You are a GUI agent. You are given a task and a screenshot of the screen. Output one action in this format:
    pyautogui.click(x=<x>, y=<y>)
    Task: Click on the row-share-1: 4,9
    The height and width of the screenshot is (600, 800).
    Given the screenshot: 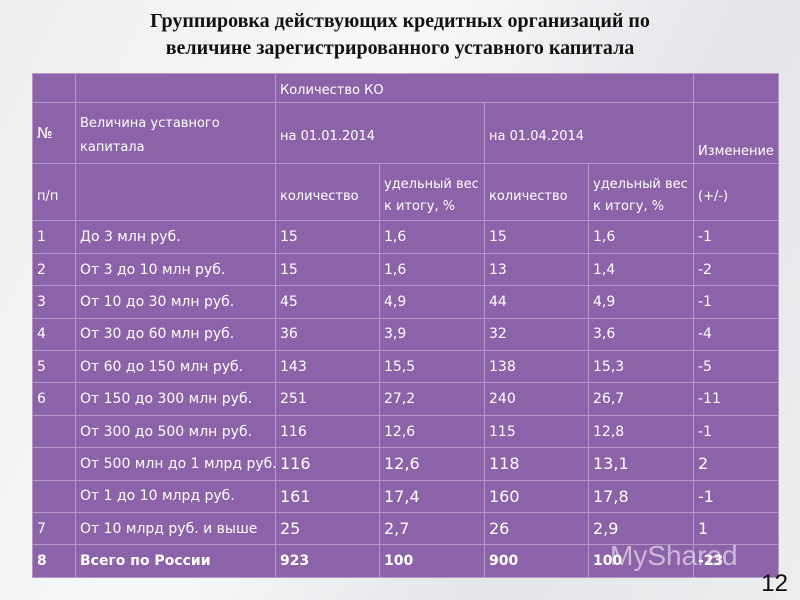 What is the action you would take?
    pyautogui.click(x=432, y=302)
    